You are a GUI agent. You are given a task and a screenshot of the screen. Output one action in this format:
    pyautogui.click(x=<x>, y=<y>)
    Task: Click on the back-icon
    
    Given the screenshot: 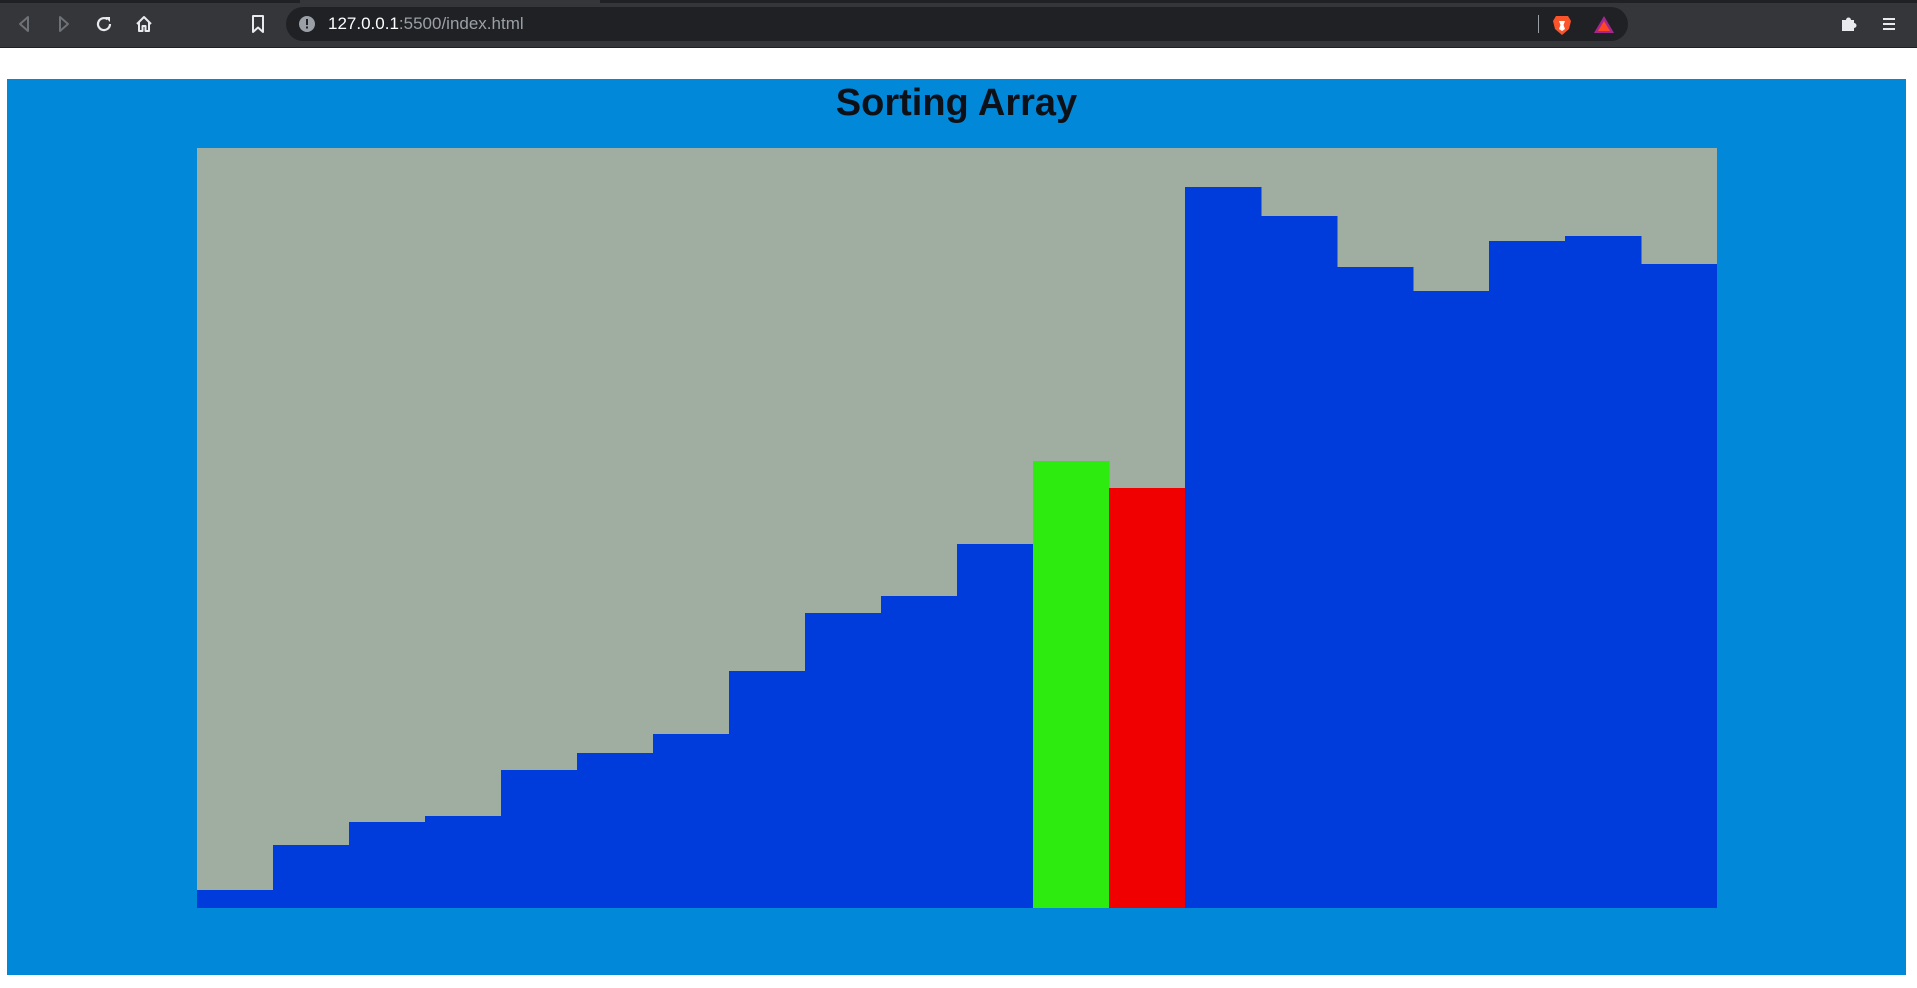 What is the action you would take?
    pyautogui.click(x=24, y=24)
    